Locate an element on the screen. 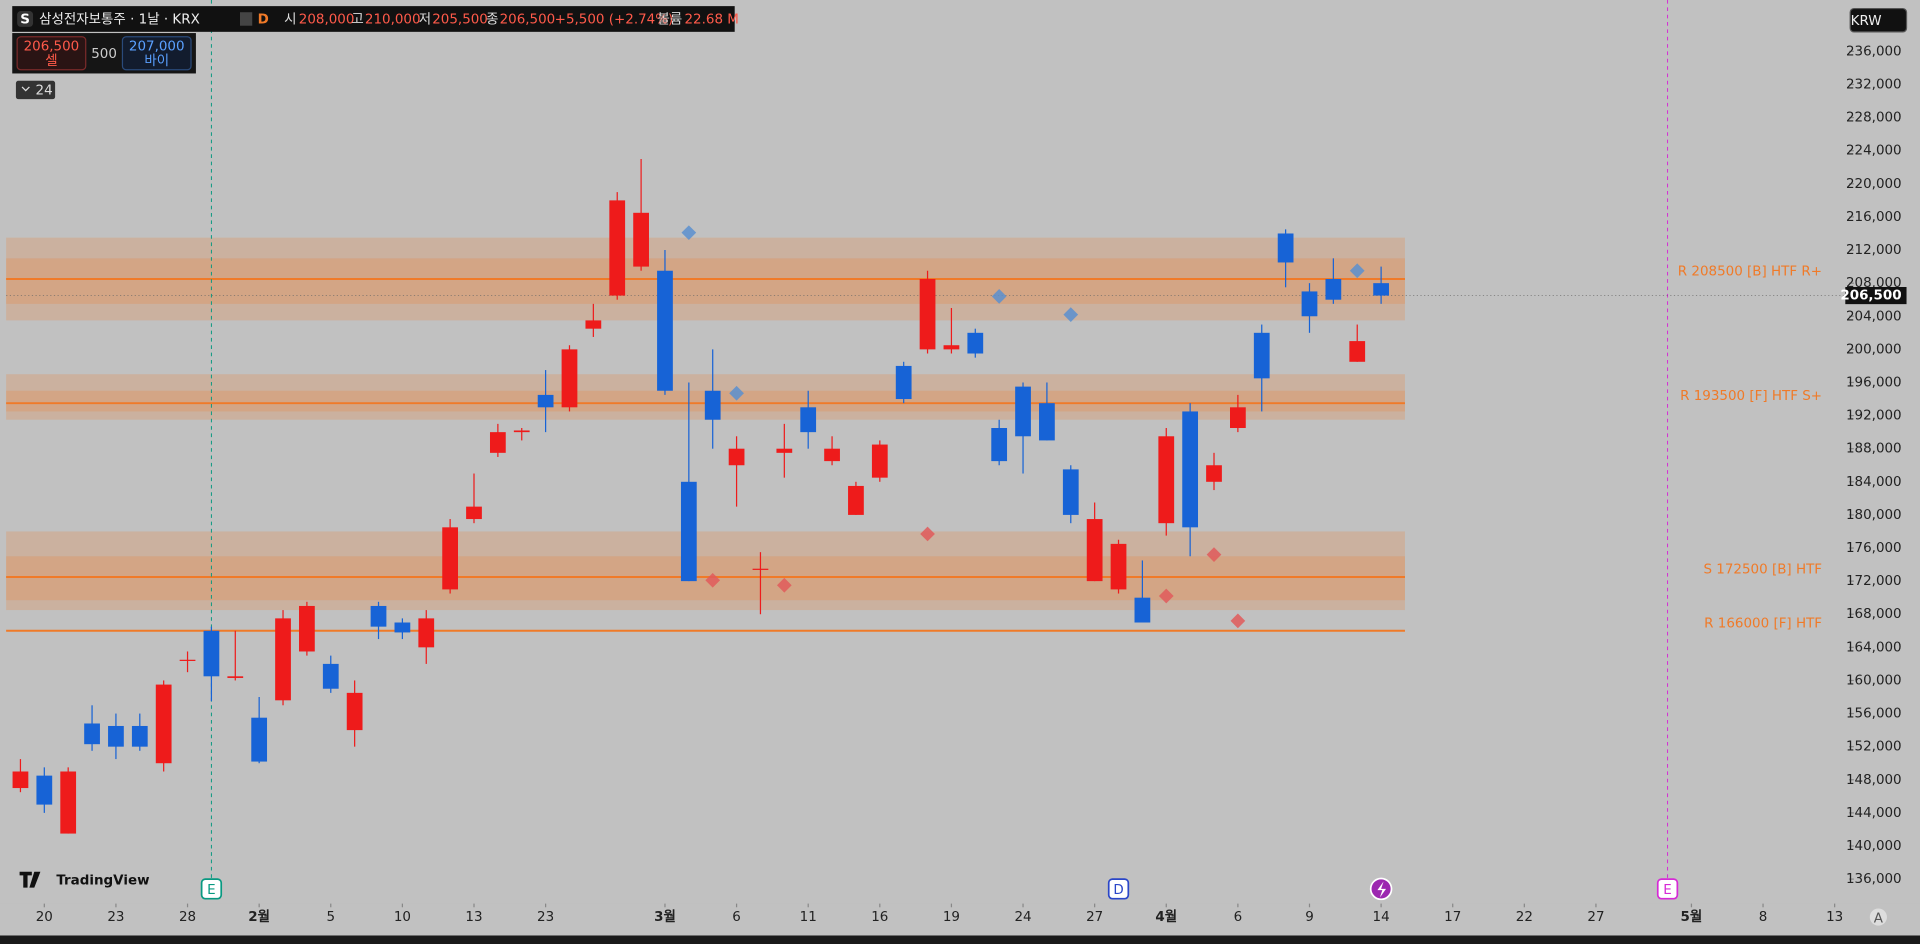 The height and width of the screenshot is (944, 1920). y-tick-label: 192,000 is located at coordinates (1874, 416).